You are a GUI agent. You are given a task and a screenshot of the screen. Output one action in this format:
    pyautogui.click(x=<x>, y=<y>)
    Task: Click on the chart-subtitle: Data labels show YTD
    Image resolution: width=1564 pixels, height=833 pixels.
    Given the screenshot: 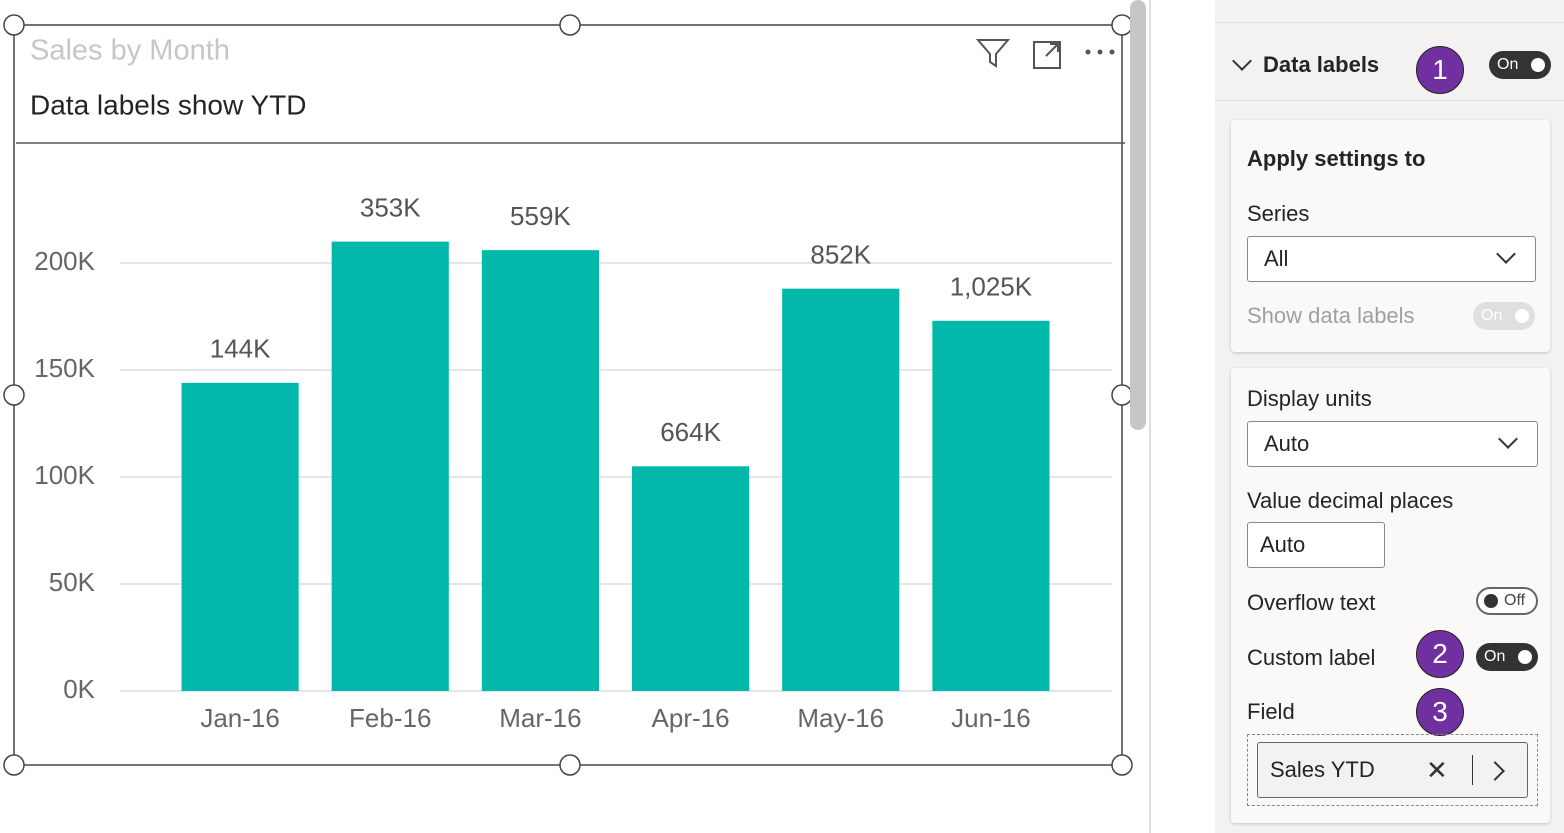 What is the action you would take?
    pyautogui.click(x=168, y=104)
    